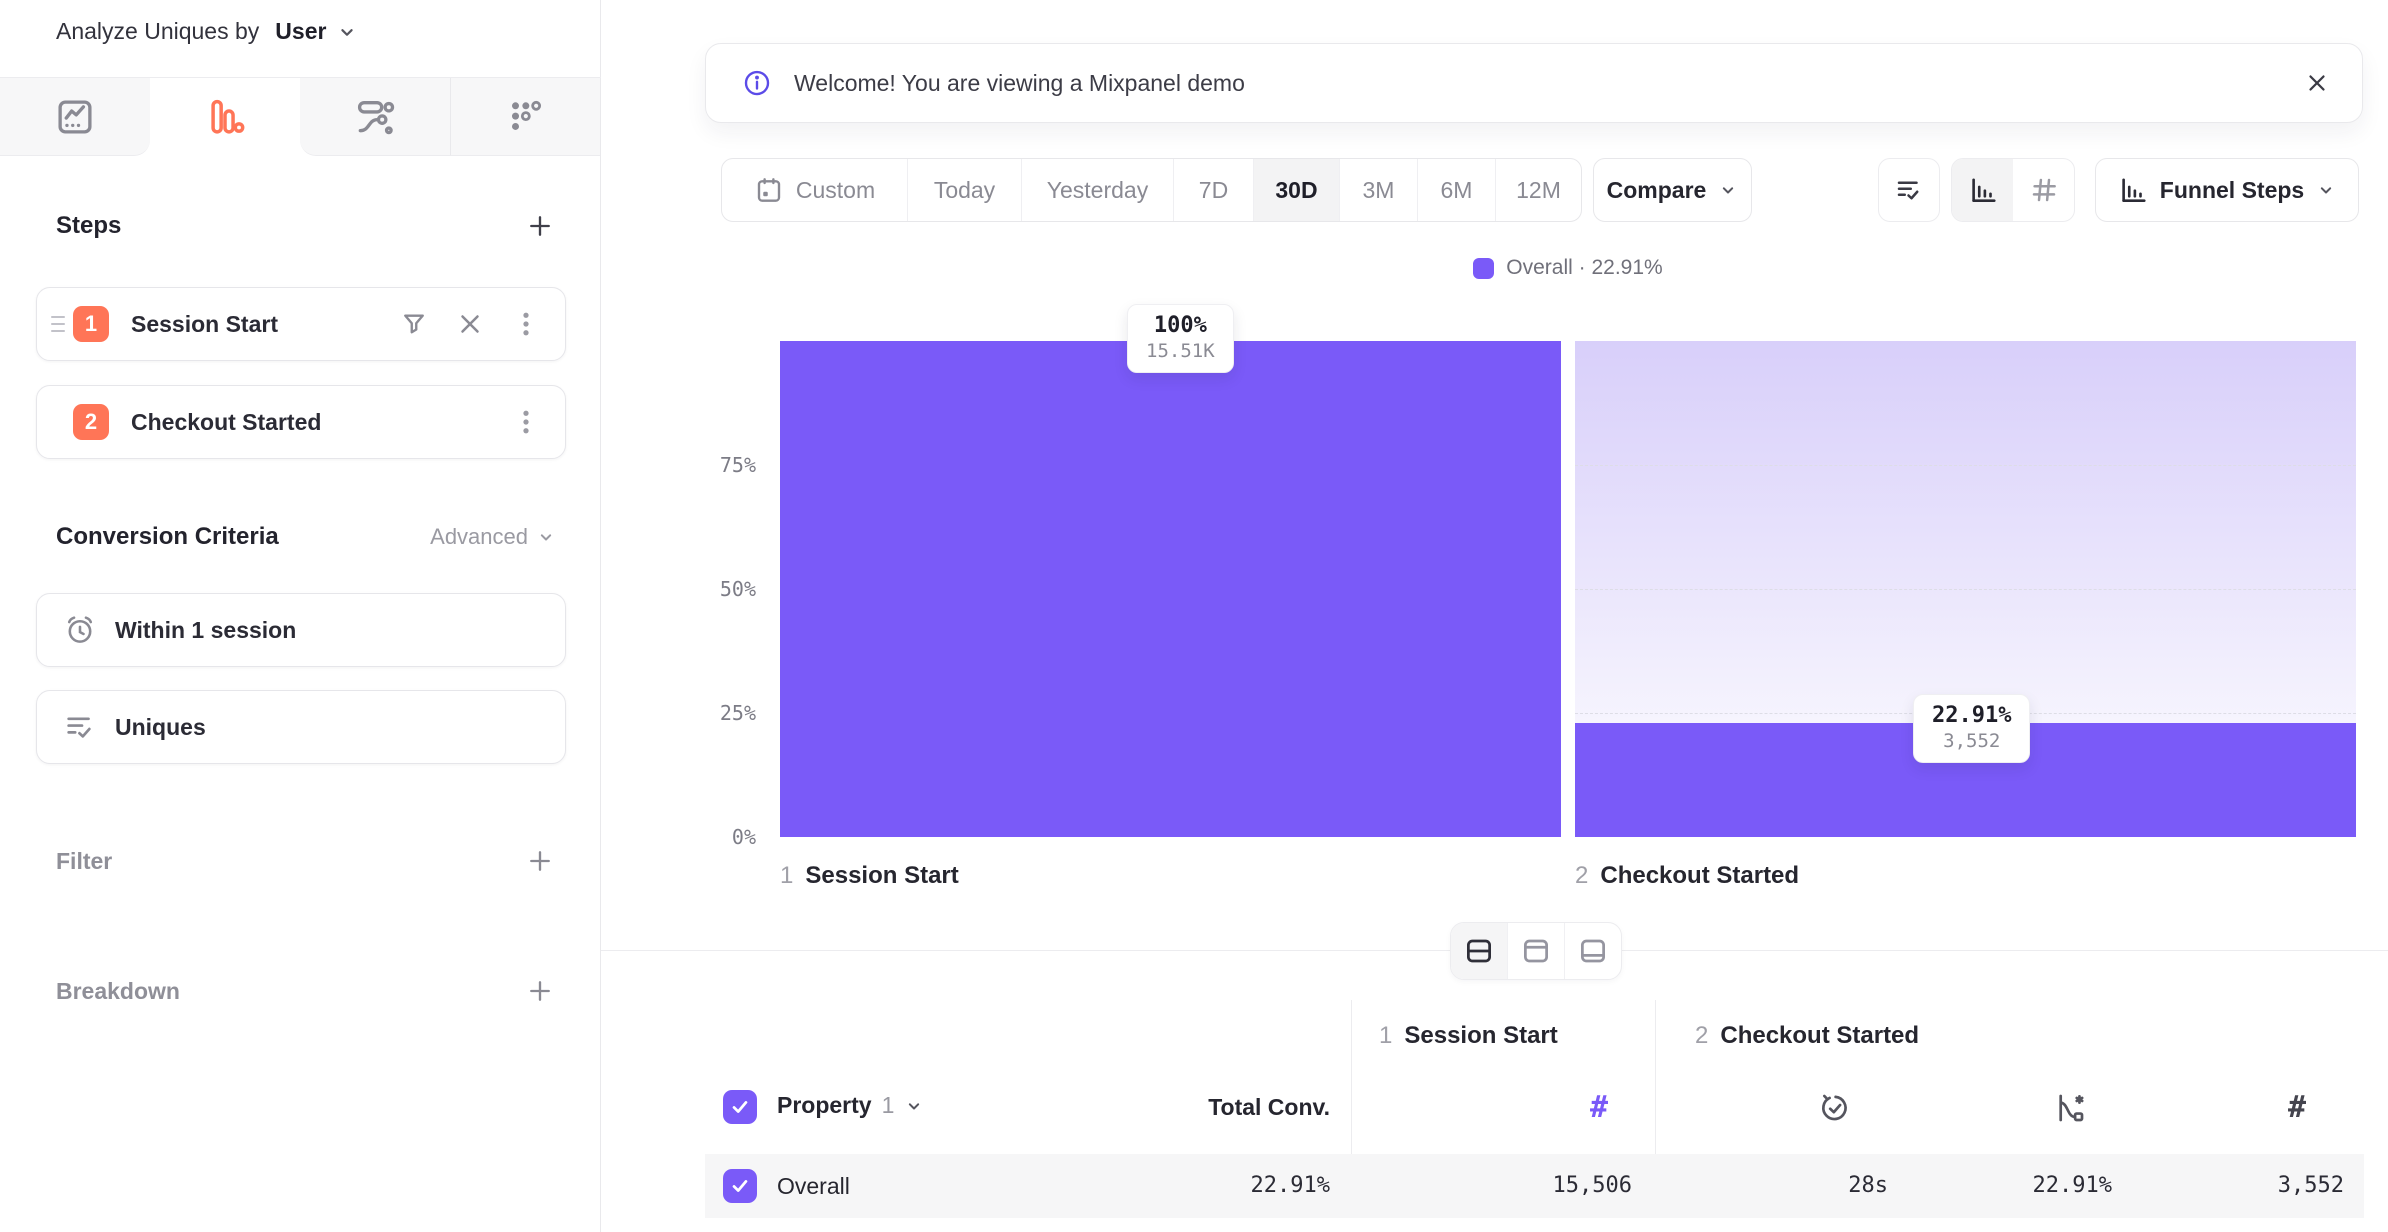  I want to click on date-range-30d: 30D, so click(1297, 190).